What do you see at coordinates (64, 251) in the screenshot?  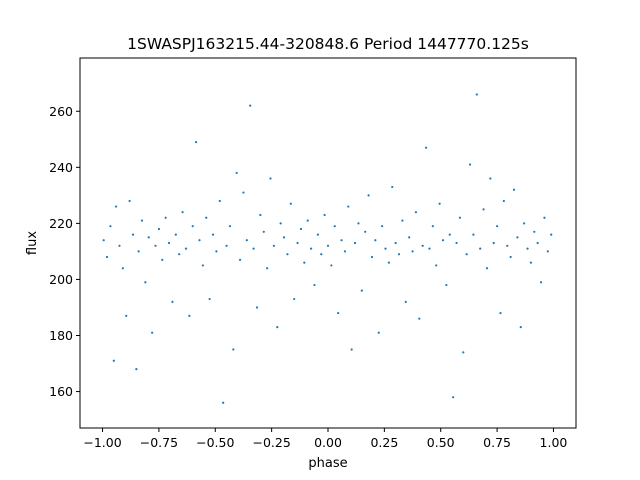 I see `y-axis: 160 180 200 220 240 260` at bounding box center [64, 251].